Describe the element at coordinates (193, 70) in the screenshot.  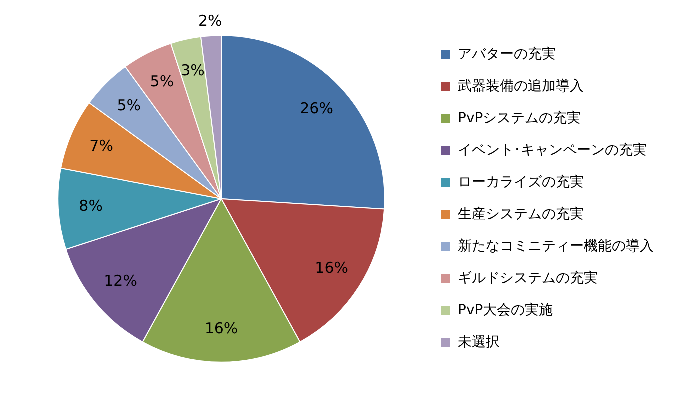
I see `data-label: 3%` at that location.